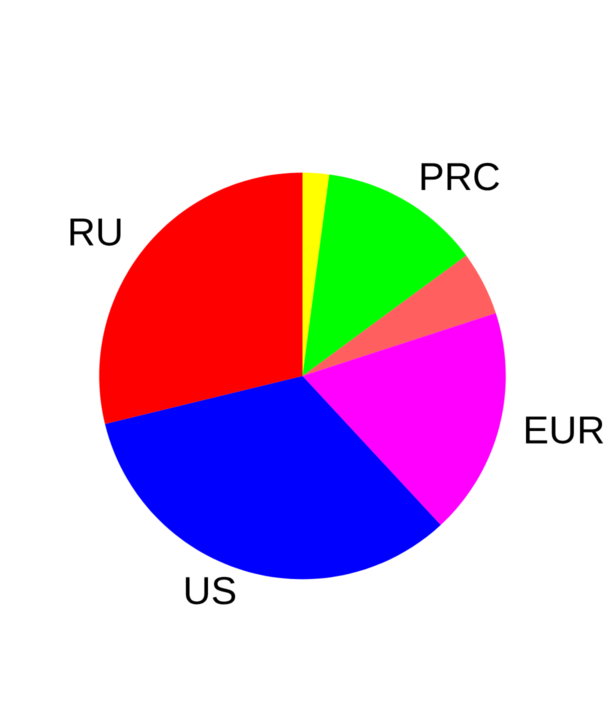 This screenshot has height=723, width=605. I want to click on slice-label: PRC, so click(461, 176).